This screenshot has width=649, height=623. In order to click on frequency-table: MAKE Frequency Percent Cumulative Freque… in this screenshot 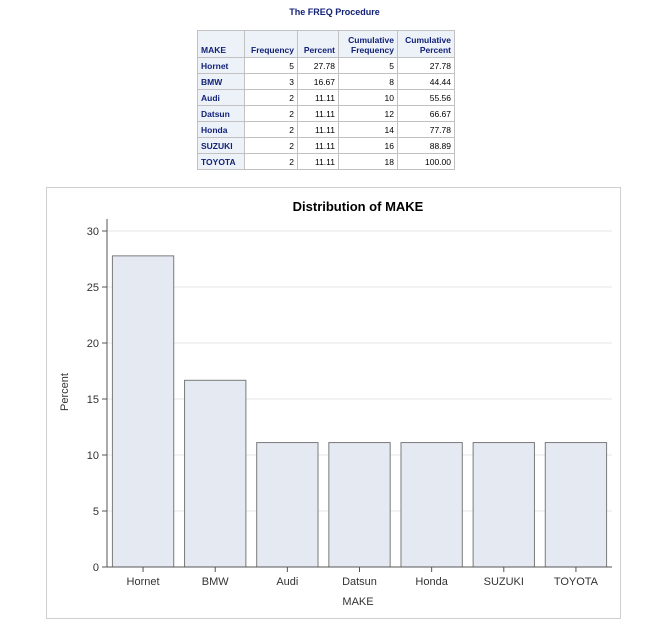, I will do `click(326, 100)`.